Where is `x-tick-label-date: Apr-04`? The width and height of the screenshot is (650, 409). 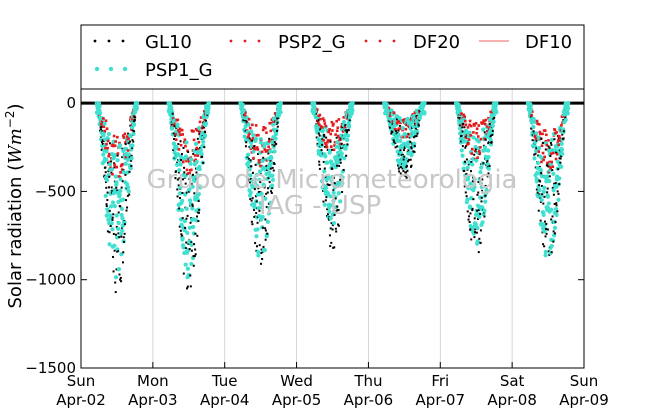
x-tick-label-date: Apr-04 is located at coordinates (225, 400).